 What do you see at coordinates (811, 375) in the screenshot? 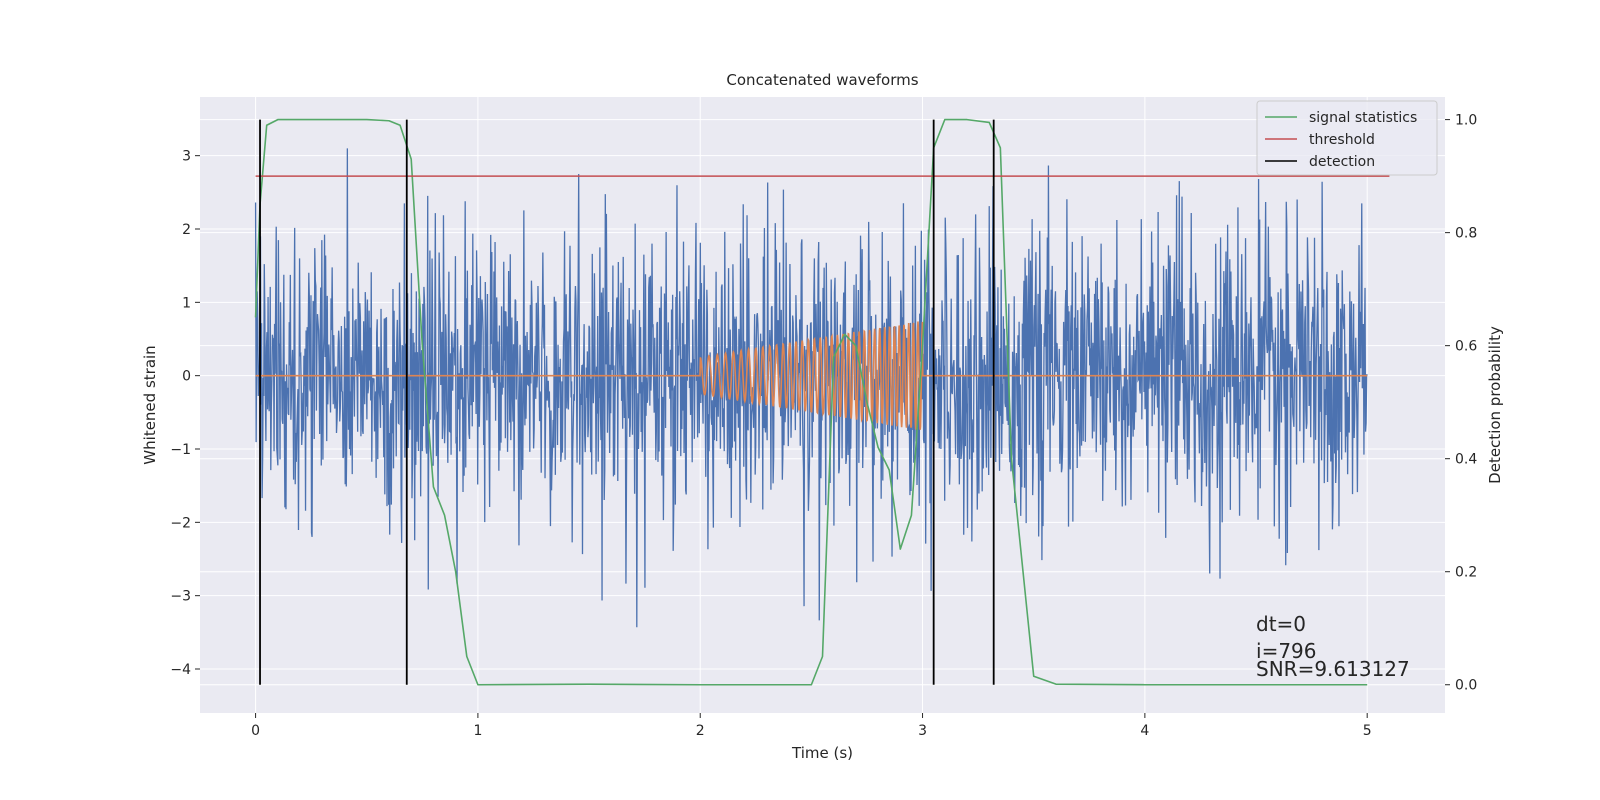
I see `series-template-line` at bounding box center [811, 375].